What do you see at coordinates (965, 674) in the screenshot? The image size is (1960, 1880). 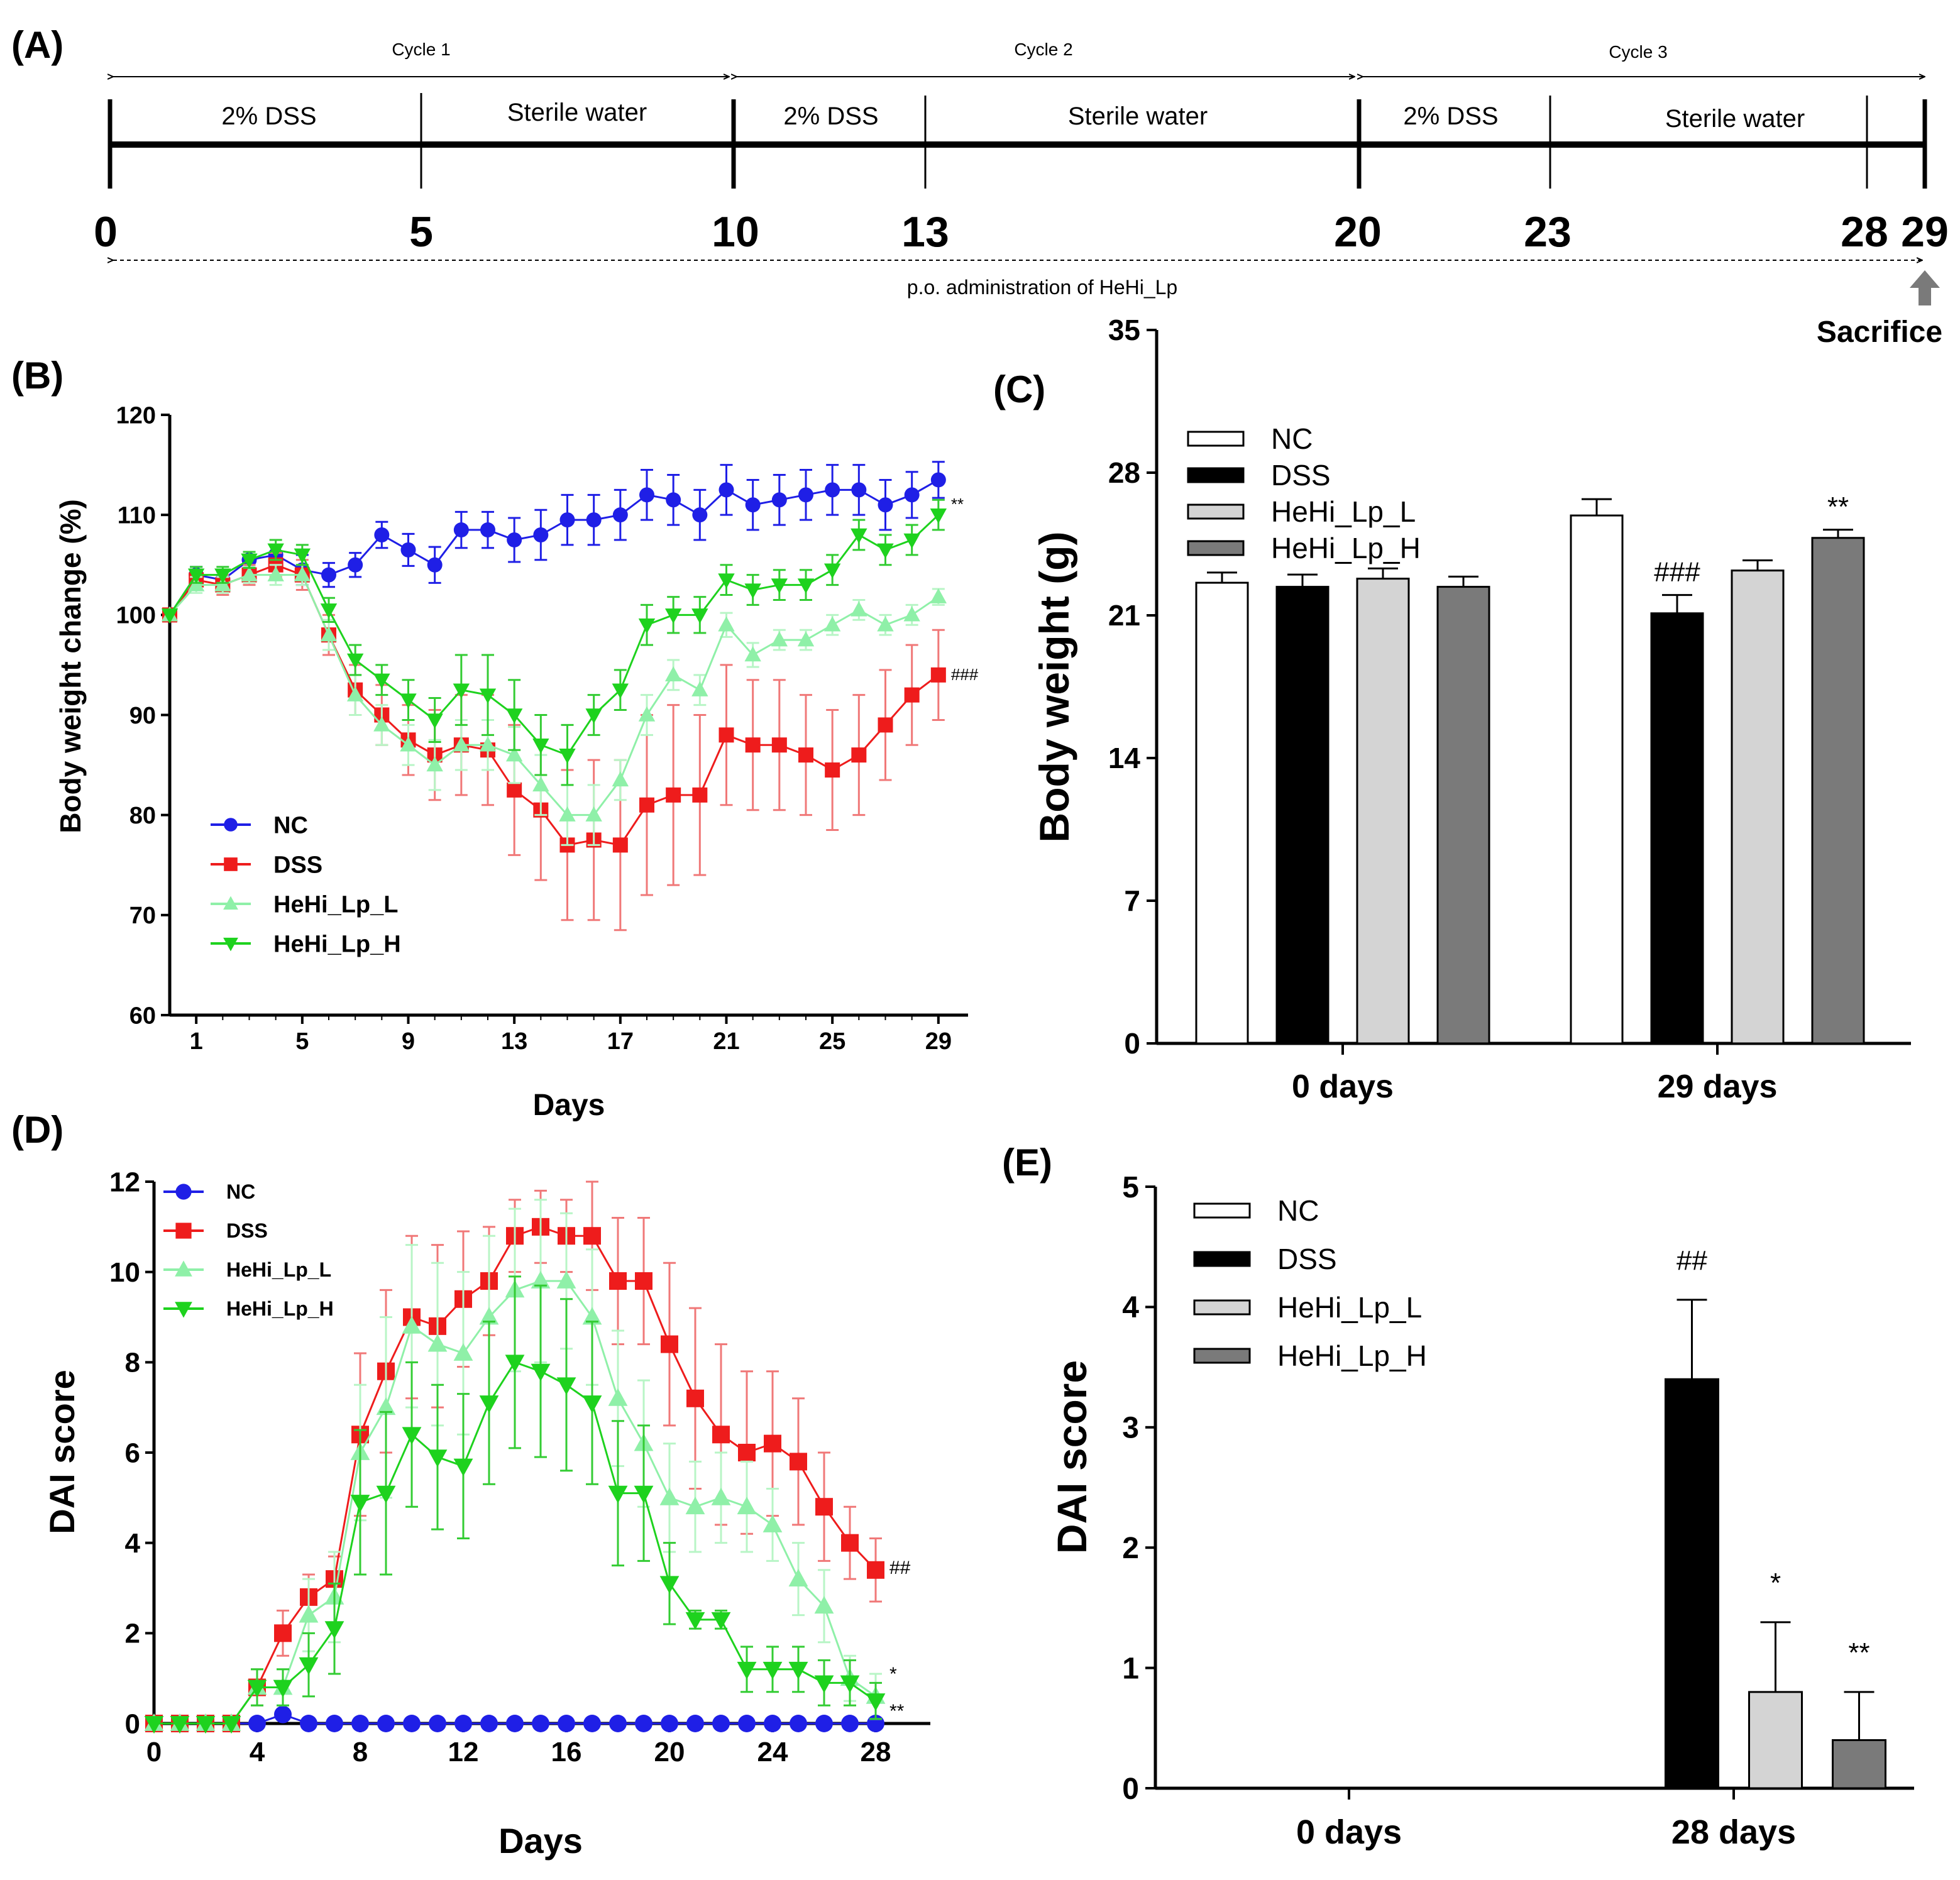 I see `significance-mark: ###` at bounding box center [965, 674].